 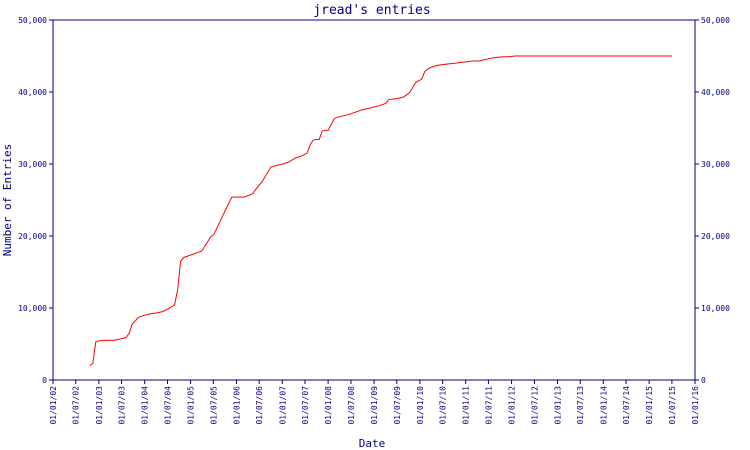 I want to click on x-tick-label: 01/07/15, so click(x=672, y=405).